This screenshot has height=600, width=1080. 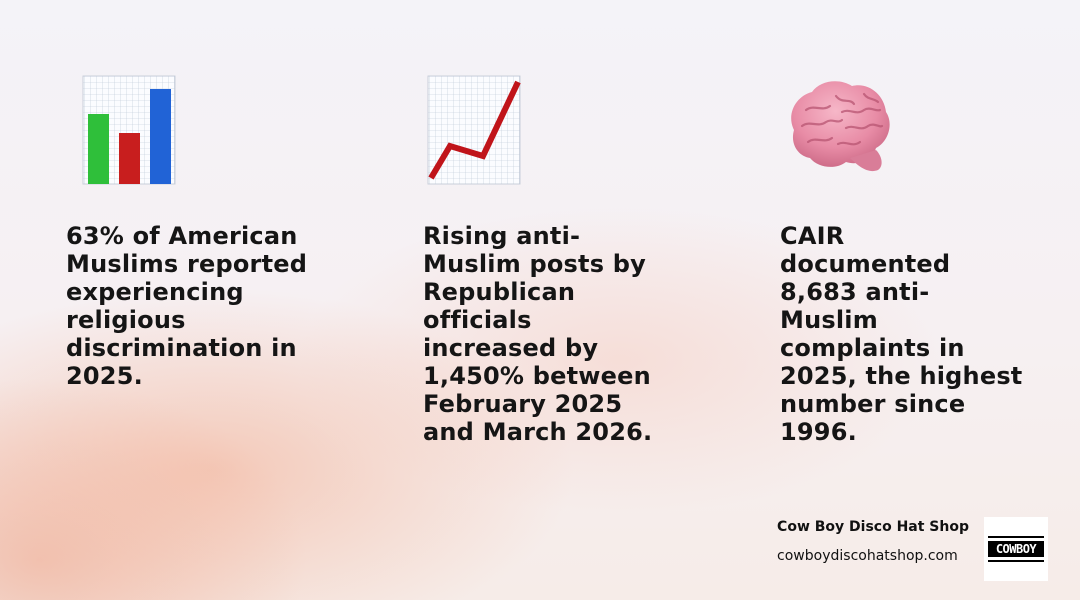 I want to click on bar-chart-icon, so click(x=129, y=130).